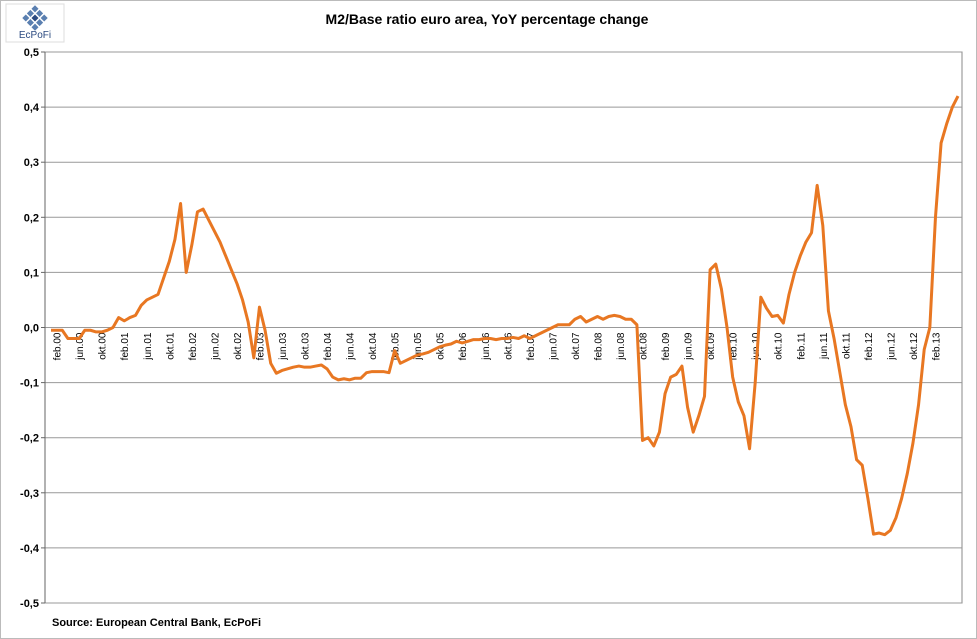 This screenshot has height=639, width=977. What do you see at coordinates (891, 346) in the screenshot?
I see `x-tick-label: jun.12` at bounding box center [891, 346].